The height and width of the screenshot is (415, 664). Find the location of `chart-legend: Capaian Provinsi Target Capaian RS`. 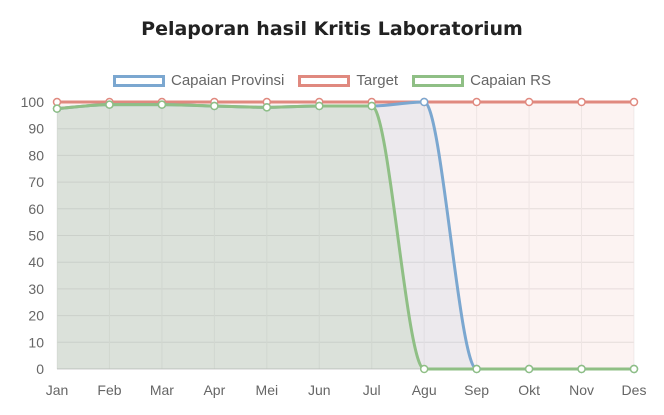

chart-legend: Capaian Provinsi Target Capaian RS is located at coordinates (332, 80).